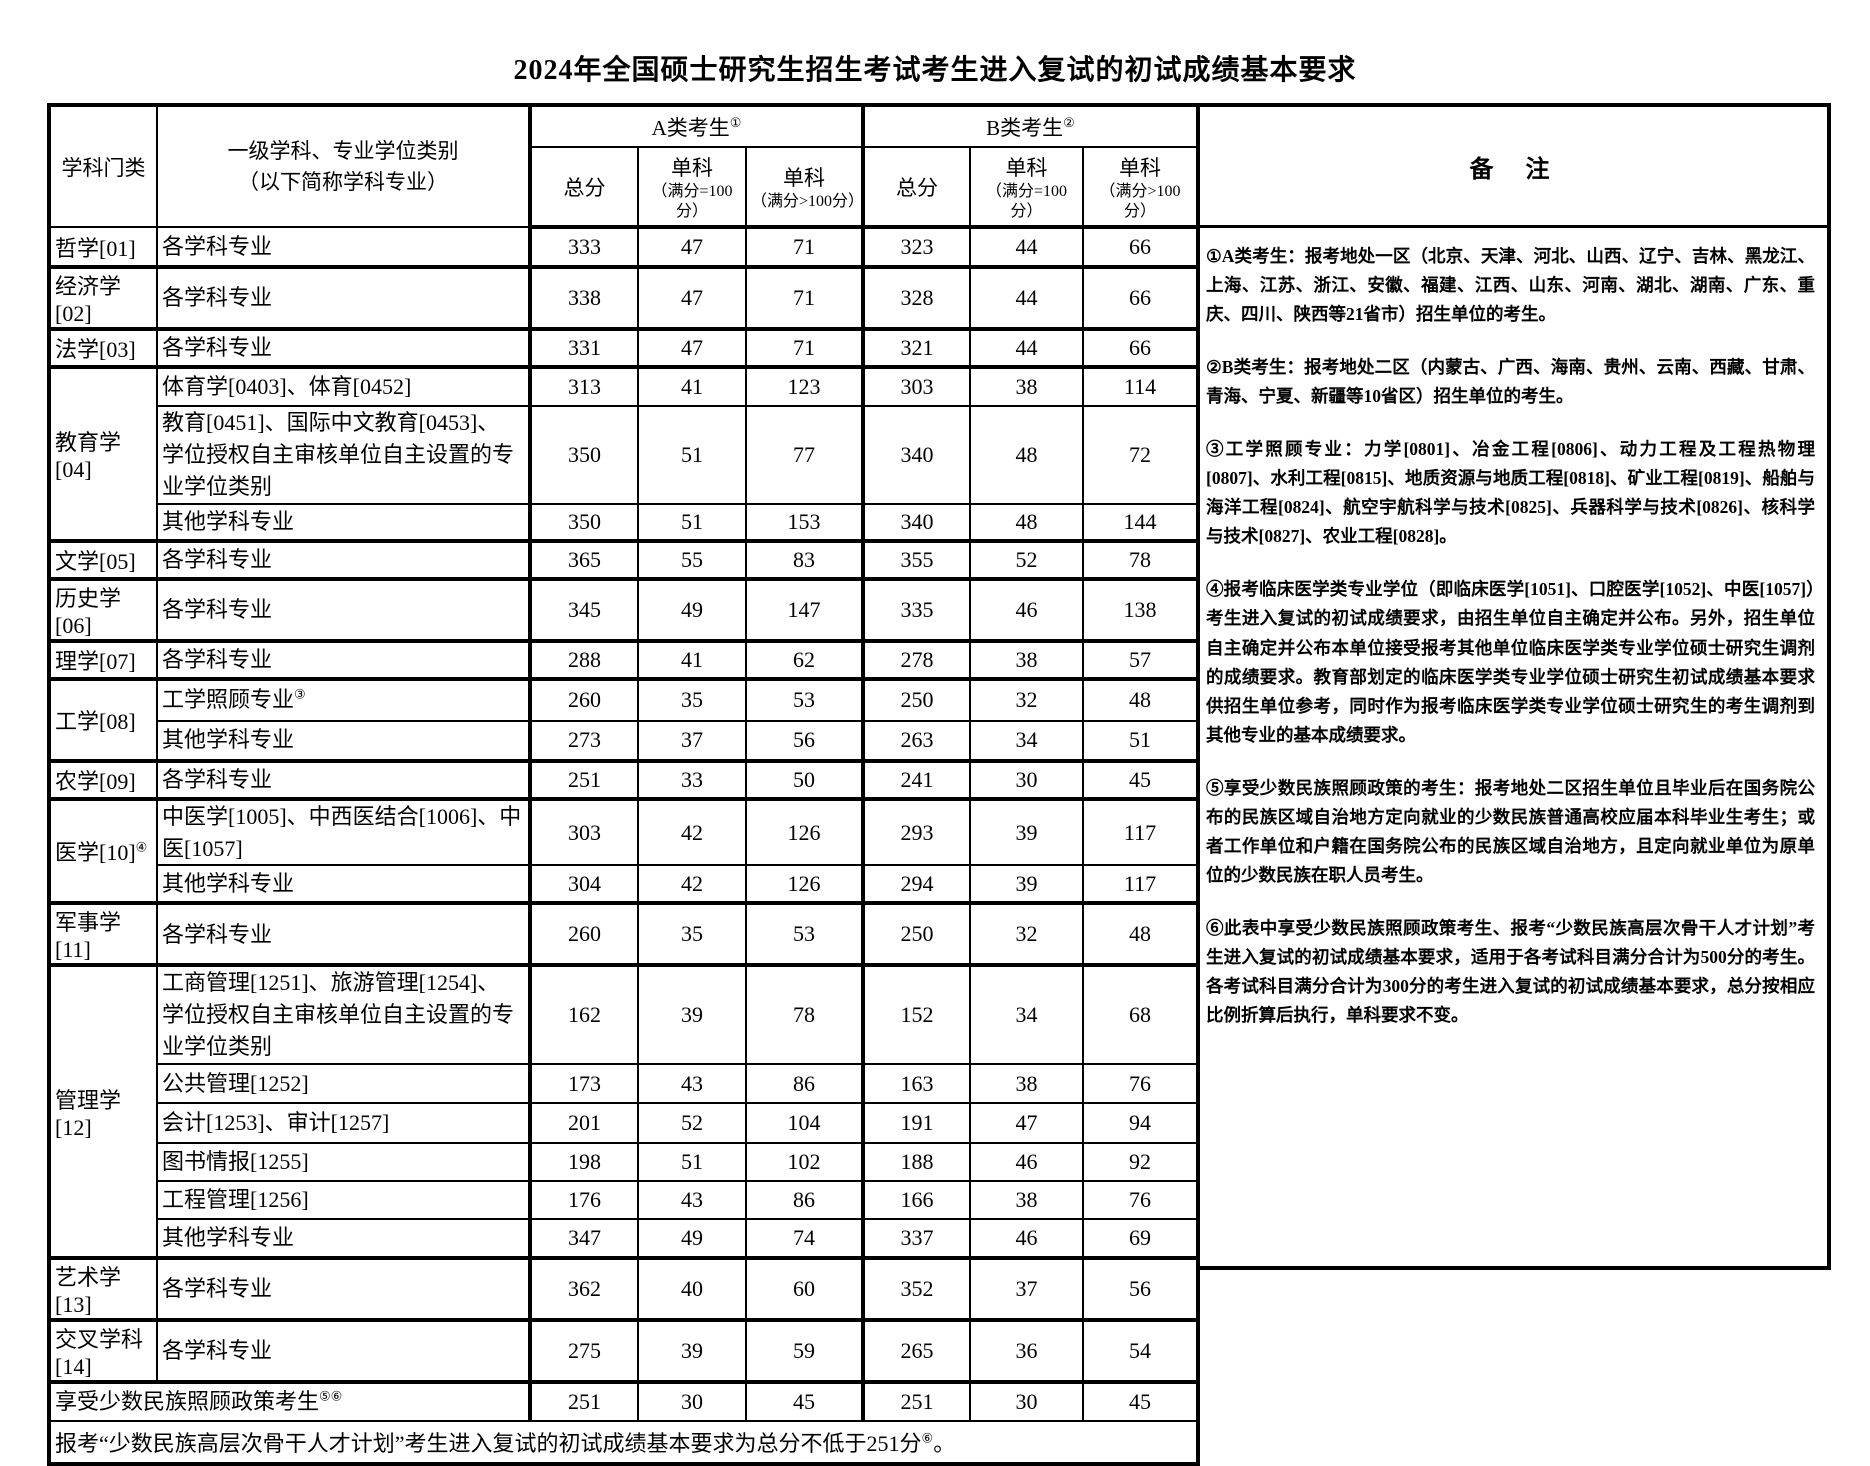 The height and width of the screenshot is (1466, 1870). I want to click on score-cell: 362, so click(583, 1289).